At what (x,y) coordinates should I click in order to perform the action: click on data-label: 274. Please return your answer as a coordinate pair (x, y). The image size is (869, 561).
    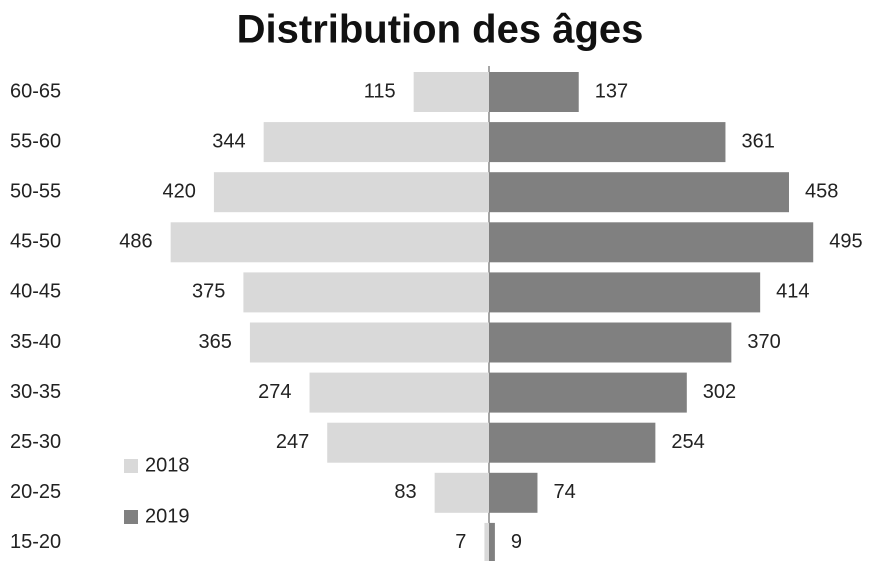
    Looking at the image, I should click on (274, 392).